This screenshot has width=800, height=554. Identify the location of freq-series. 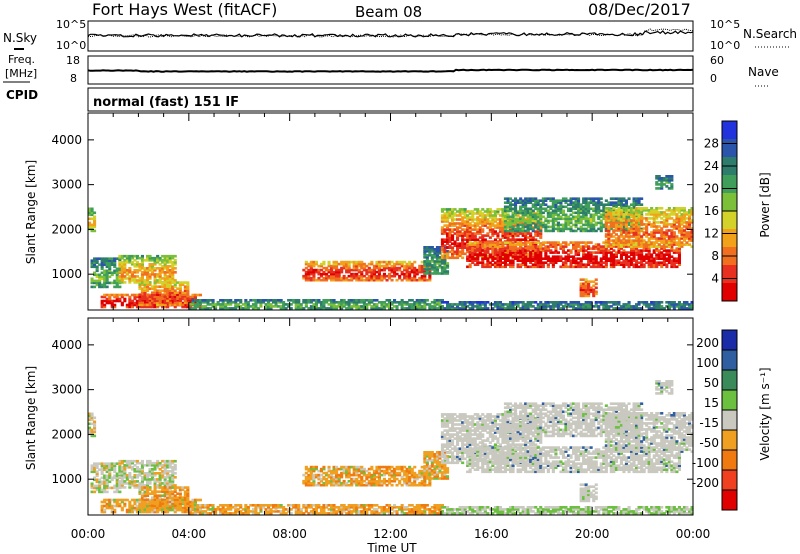
(390, 70).